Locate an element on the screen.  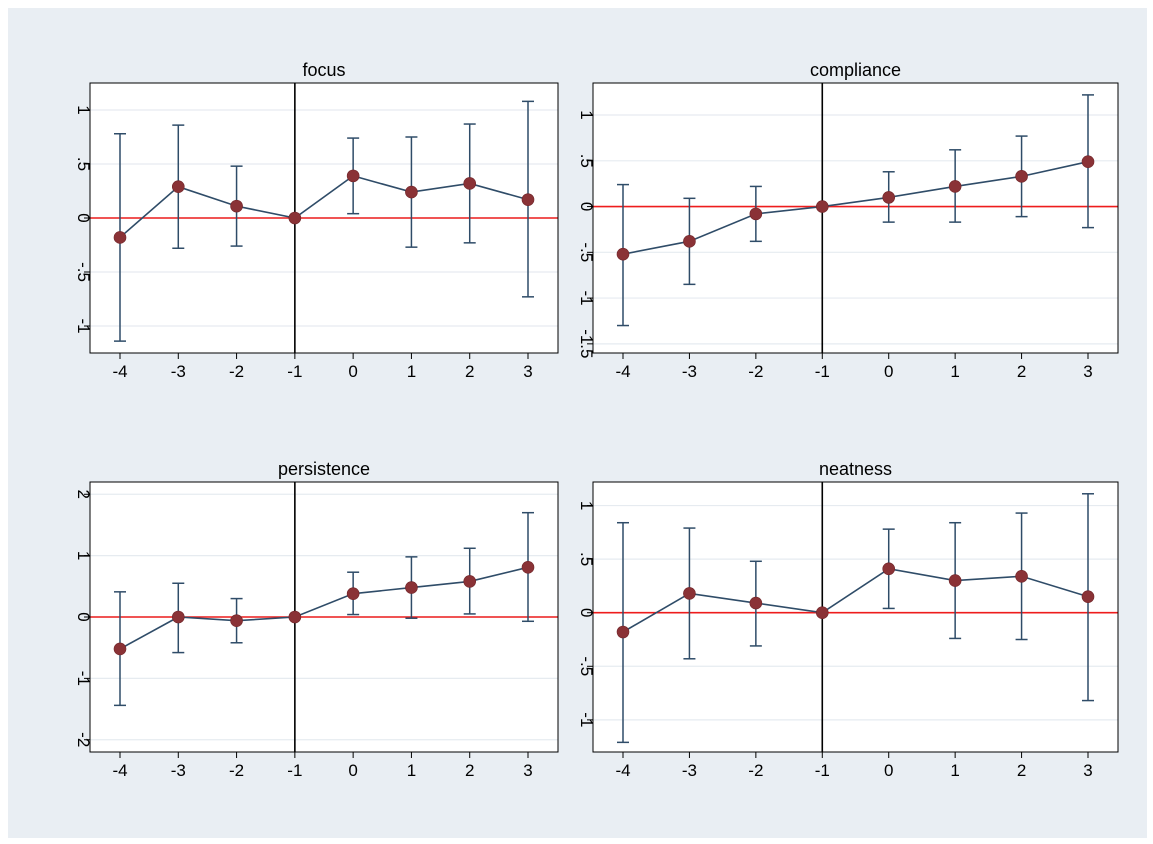
y-tick-label: -1.5 is located at coordinates (586, 343).